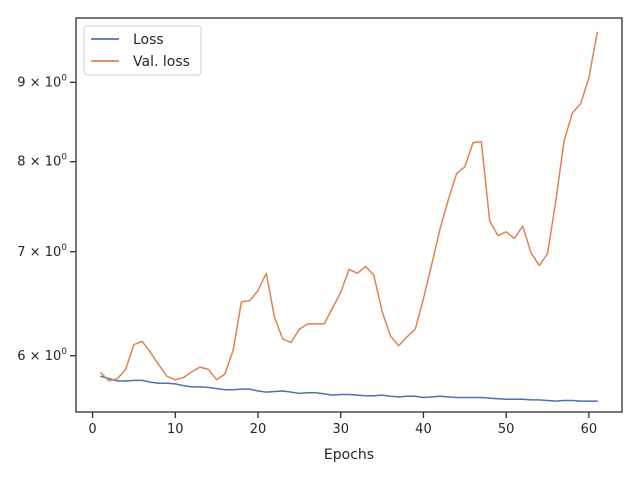 The image size is (640, 480). Describe the element at coordinates (423, 429) in the screenshot. I see `x-tick-label: 40` at that location.